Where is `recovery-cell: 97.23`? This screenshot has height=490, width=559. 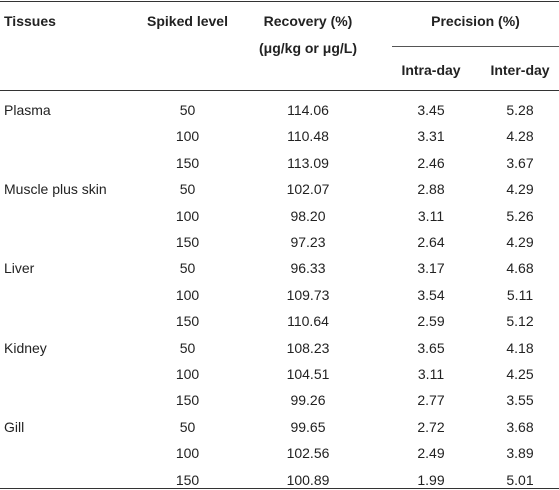 recovery-cell: 97.23 is located at coordinates (308, 242).